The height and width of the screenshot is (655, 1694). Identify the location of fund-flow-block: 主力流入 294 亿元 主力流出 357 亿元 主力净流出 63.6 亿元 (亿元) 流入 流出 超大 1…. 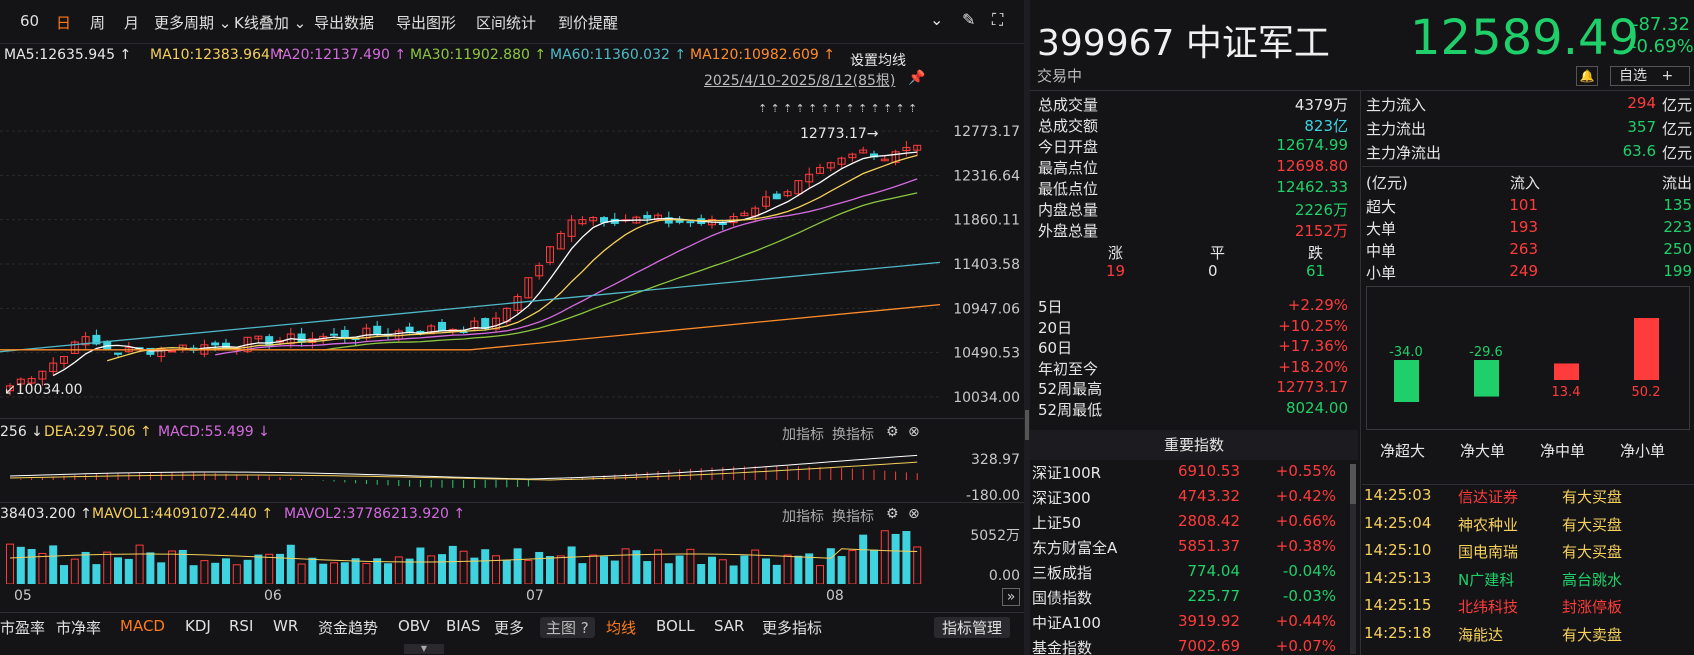
(1528, 280).